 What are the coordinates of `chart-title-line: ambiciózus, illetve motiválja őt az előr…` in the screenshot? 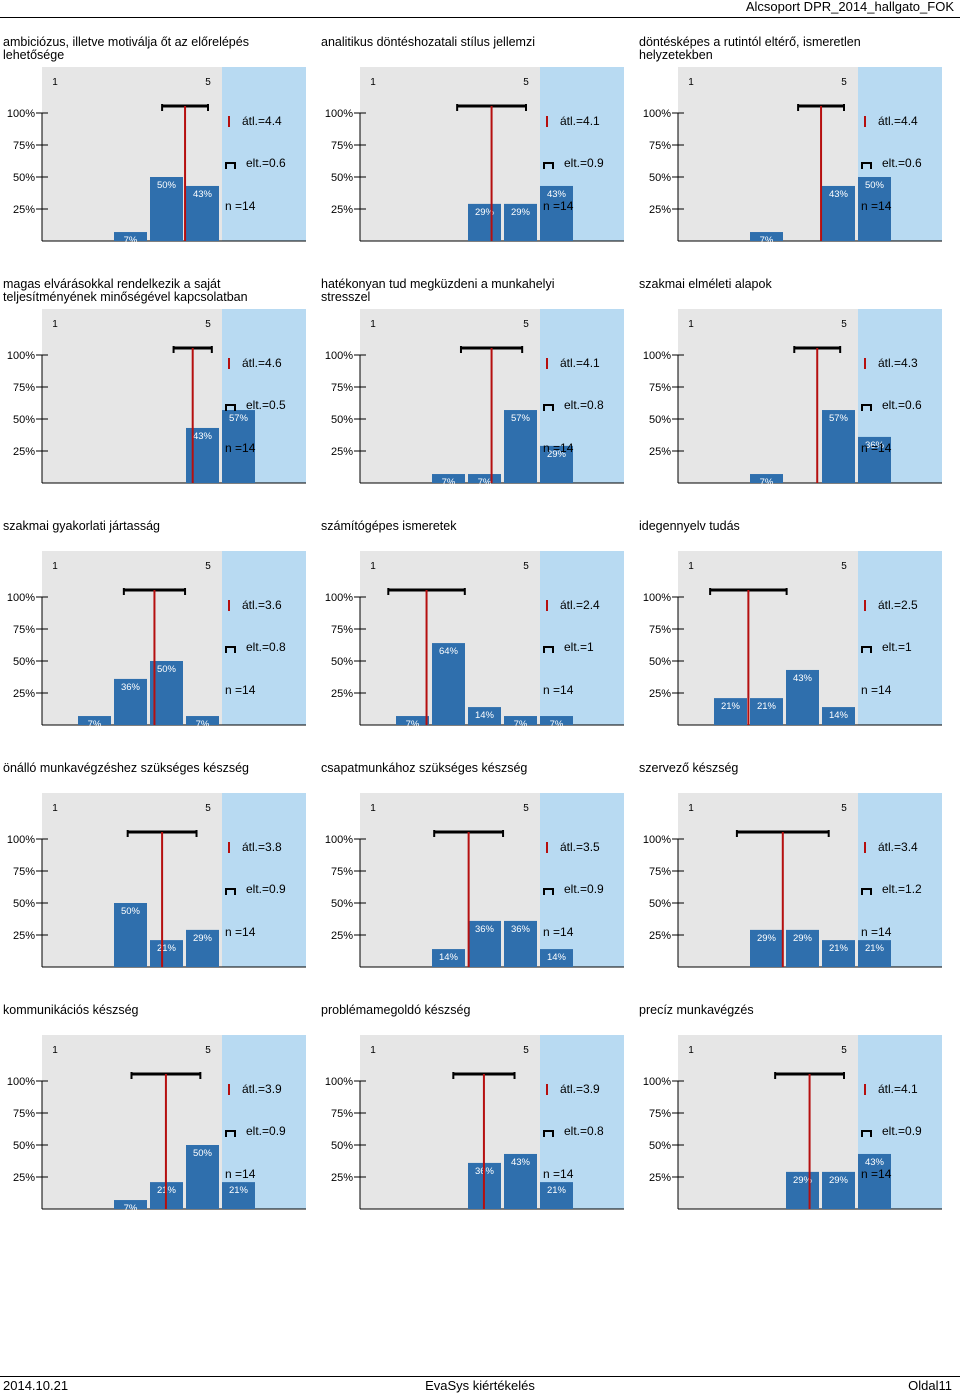 It's located at (126, 42).